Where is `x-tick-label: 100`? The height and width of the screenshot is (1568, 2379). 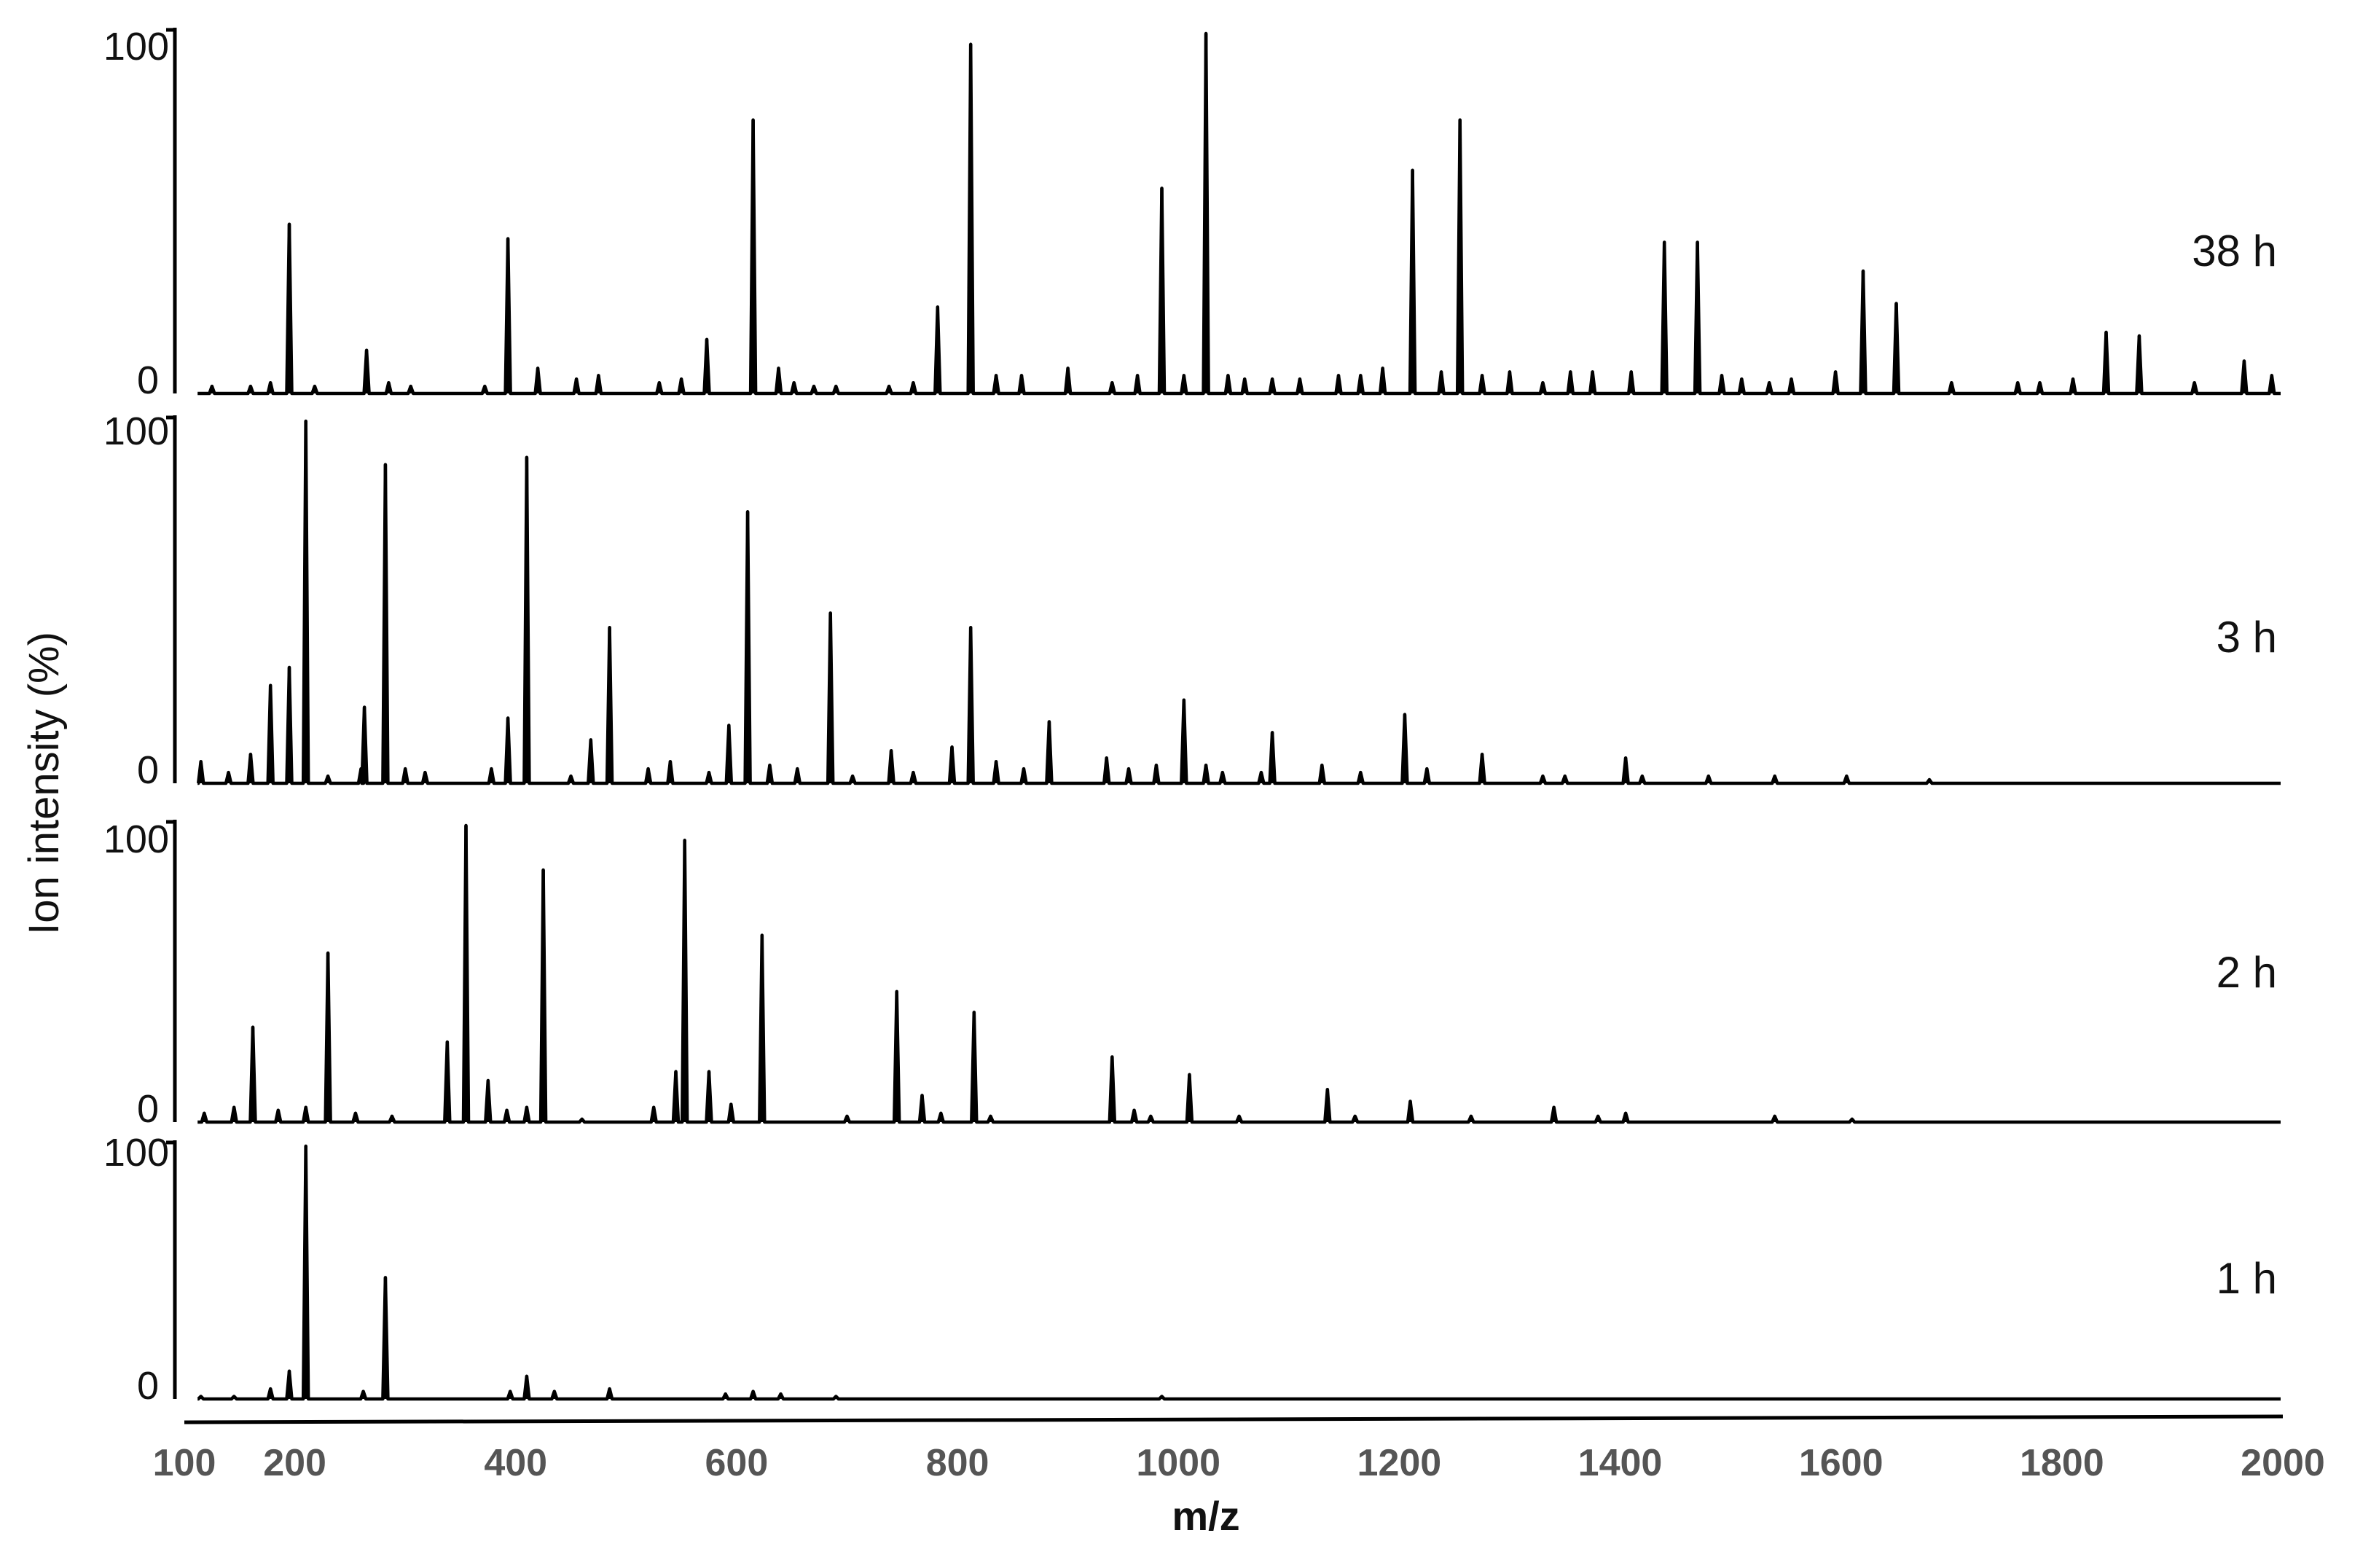 x-tick-label: 100 is located at coordinates (184, 1463).